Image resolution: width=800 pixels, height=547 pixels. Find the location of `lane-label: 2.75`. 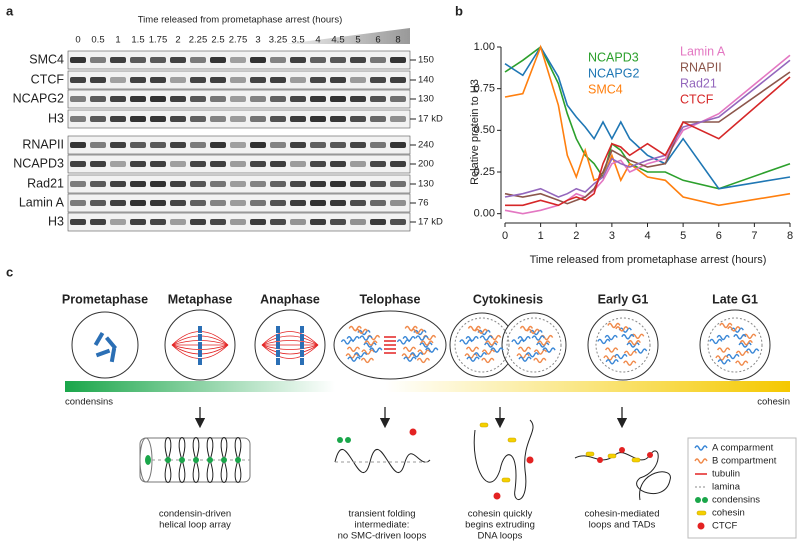

lane-label: 2.75 is located at coordinates (238, 40).